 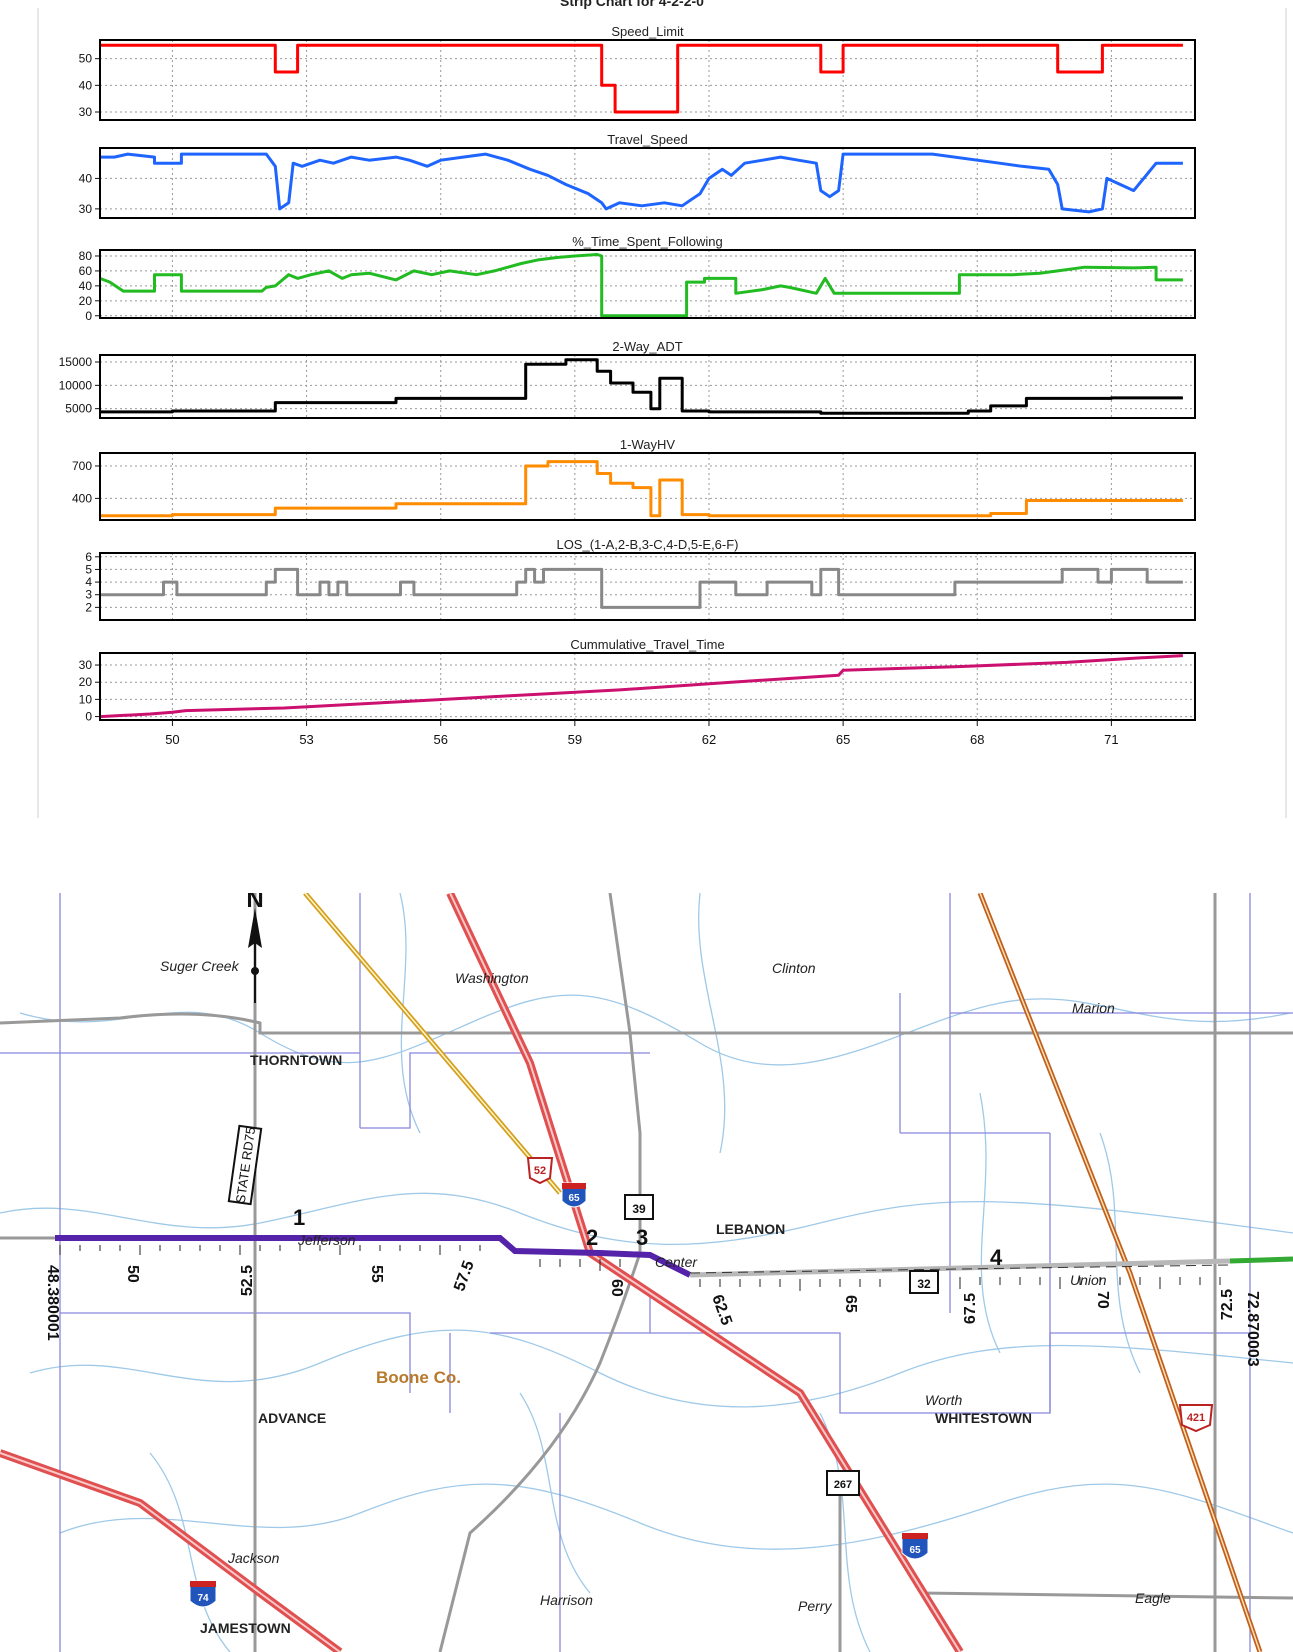 I want to click on y-tick-label: 3, so click(x=88, y=595).